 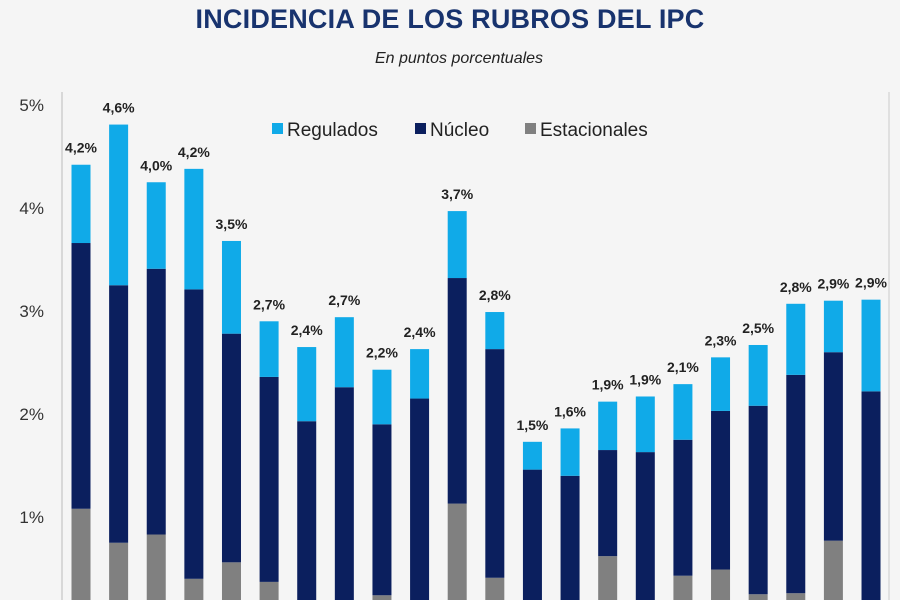 What do you see at coordinates (31, 208) in the screenshot?
I see `y-tick-label: 4%` at bounding box center [31, 208].